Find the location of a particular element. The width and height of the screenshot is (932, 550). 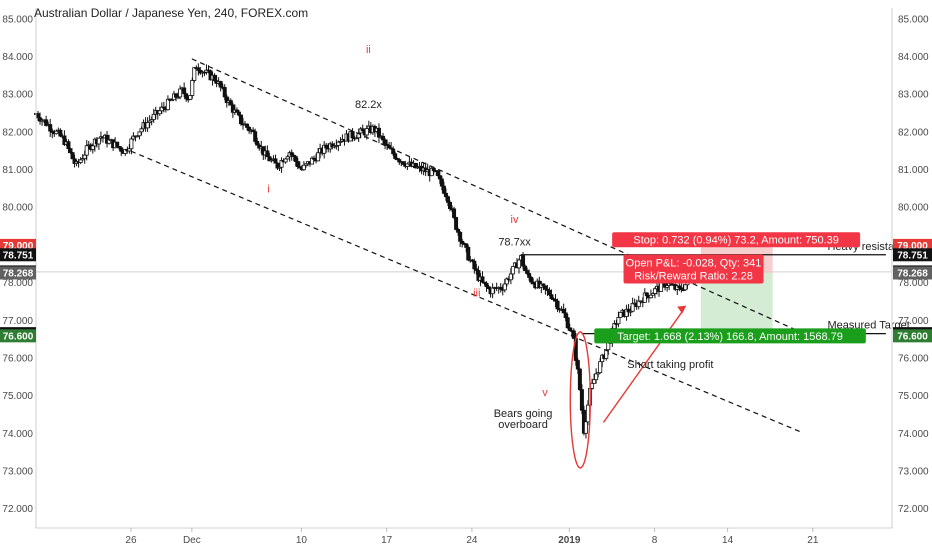

y-tick-label-left: 72.000 is located at coordinates (17, 509).